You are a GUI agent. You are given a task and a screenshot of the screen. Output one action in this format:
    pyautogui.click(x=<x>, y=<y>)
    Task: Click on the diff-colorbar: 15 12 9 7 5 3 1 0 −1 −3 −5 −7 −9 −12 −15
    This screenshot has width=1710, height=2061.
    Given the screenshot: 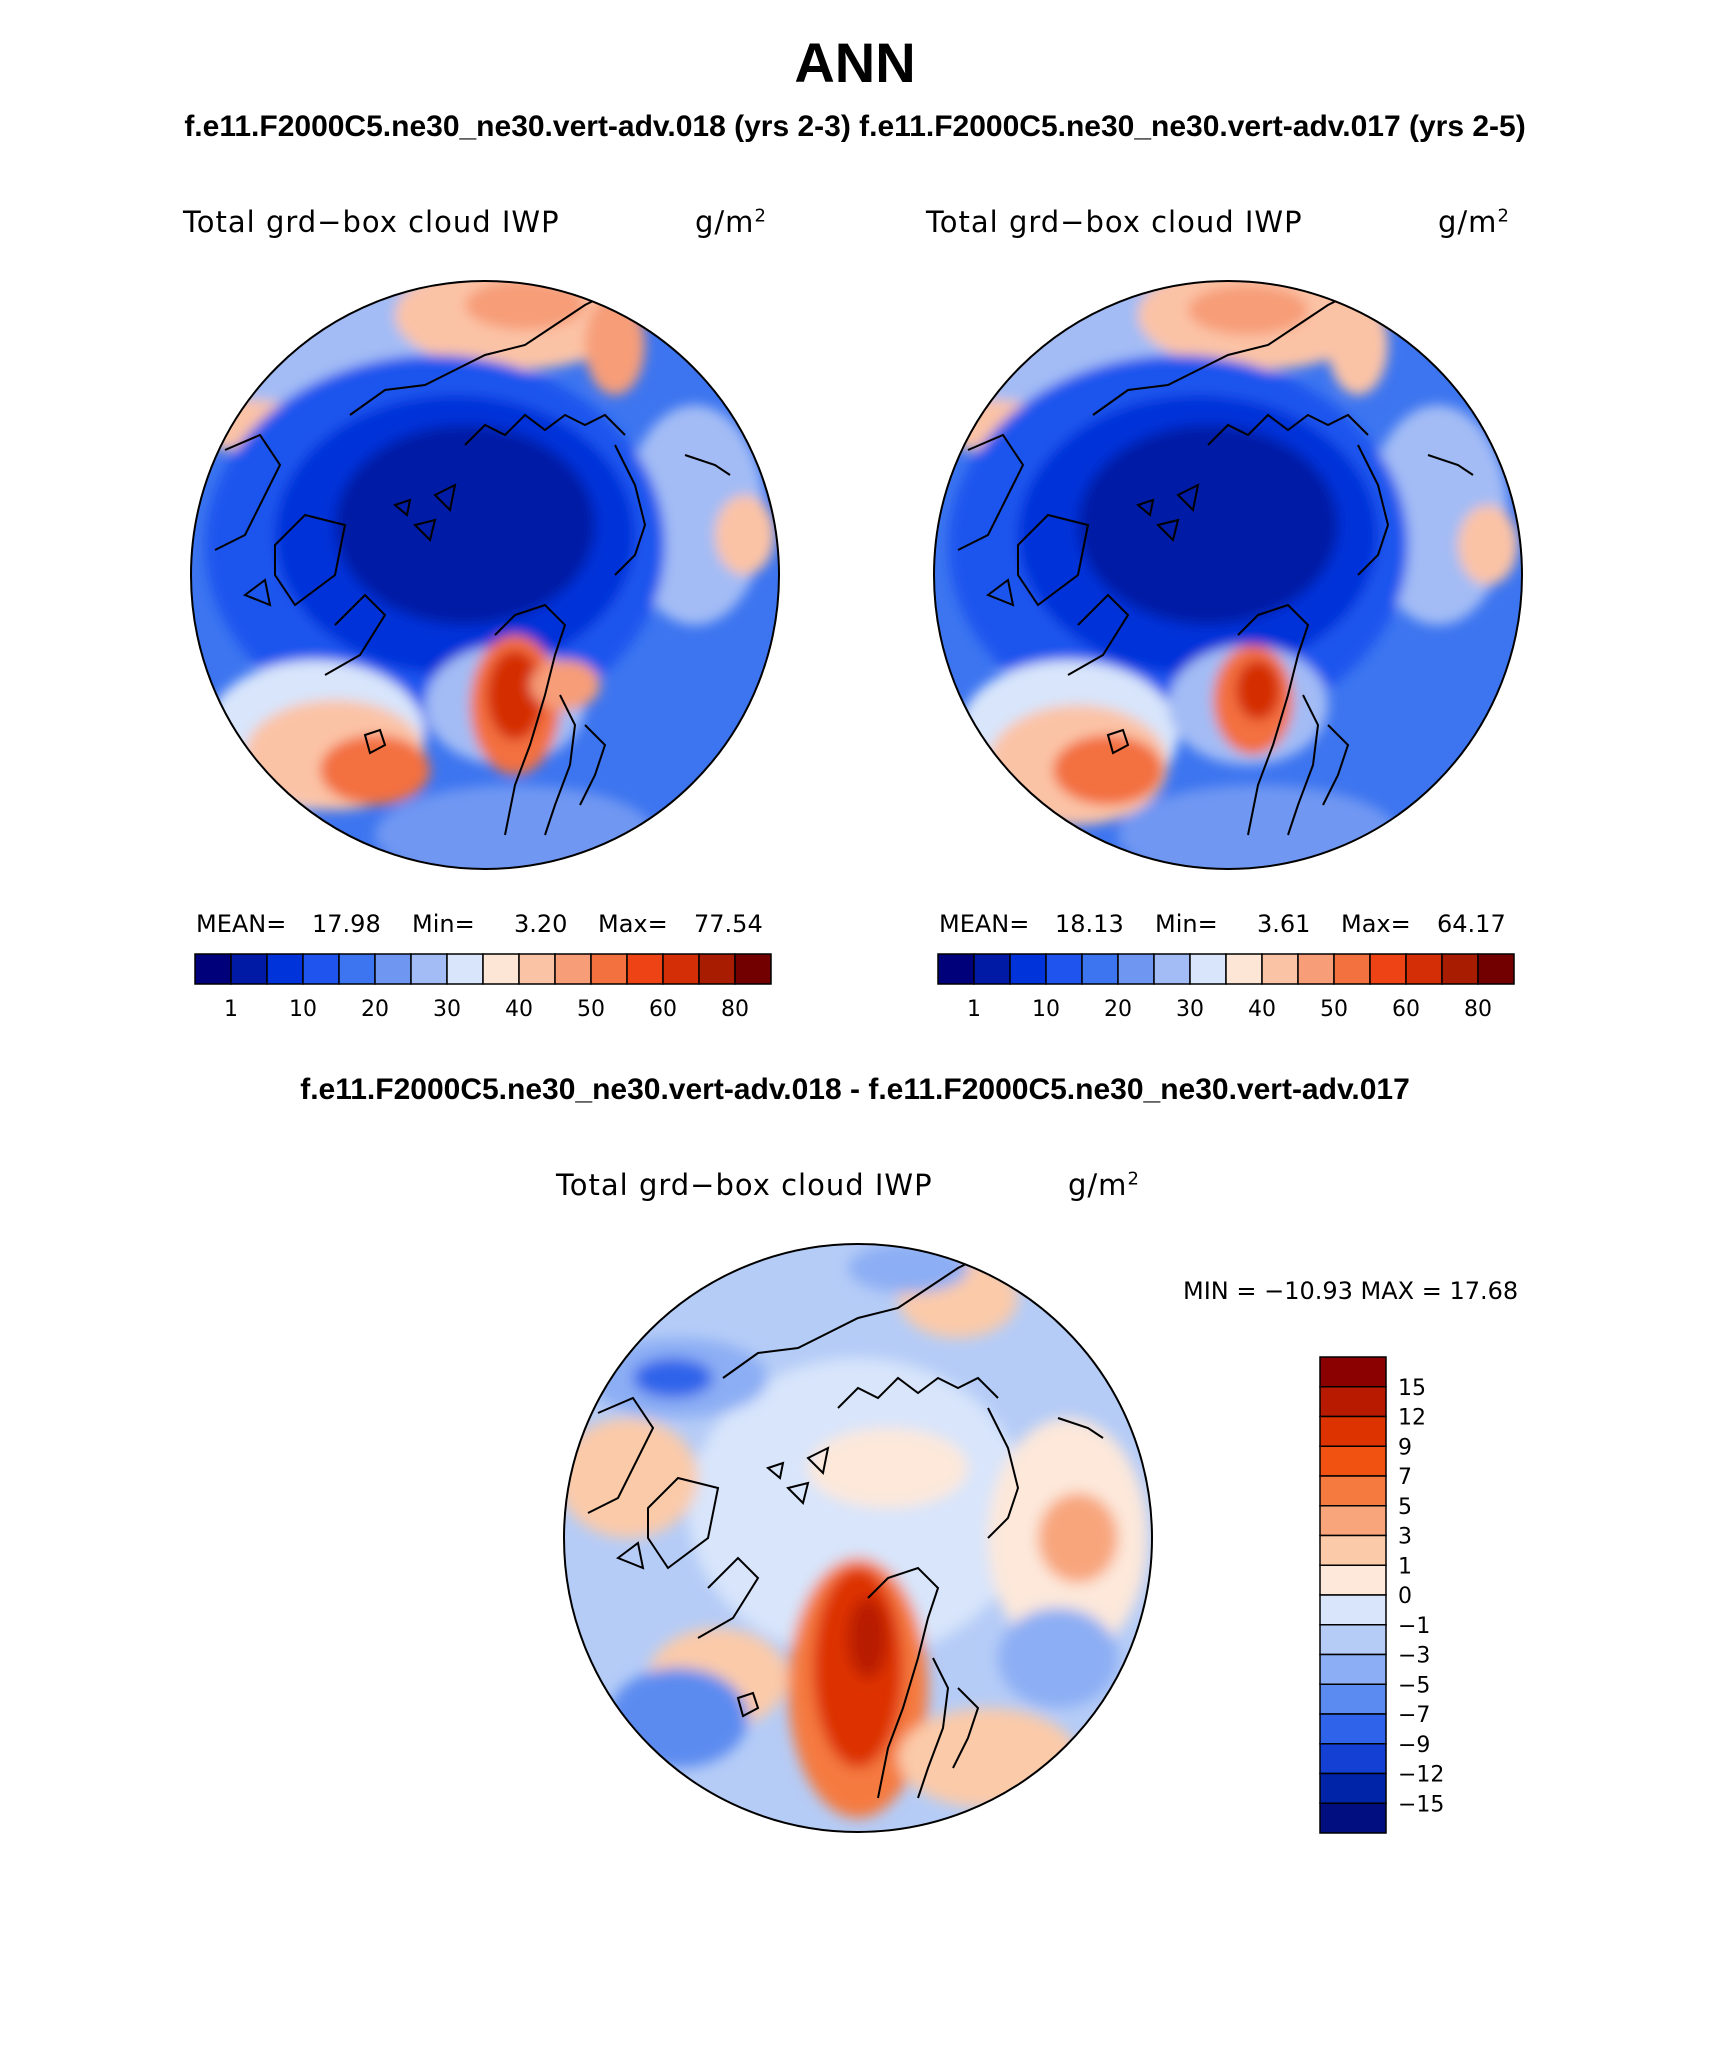 What is the action you would take?
    pyautogui.click(x=1381, y=1595)
    